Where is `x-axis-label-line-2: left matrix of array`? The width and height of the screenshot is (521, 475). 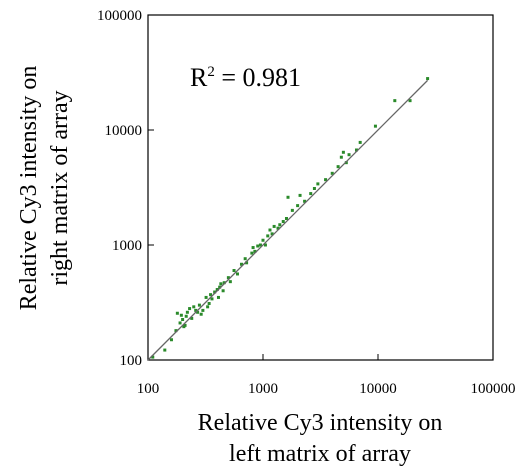 x-axis-label-line-2: left matrix of array is located at coordinates (320, 454).